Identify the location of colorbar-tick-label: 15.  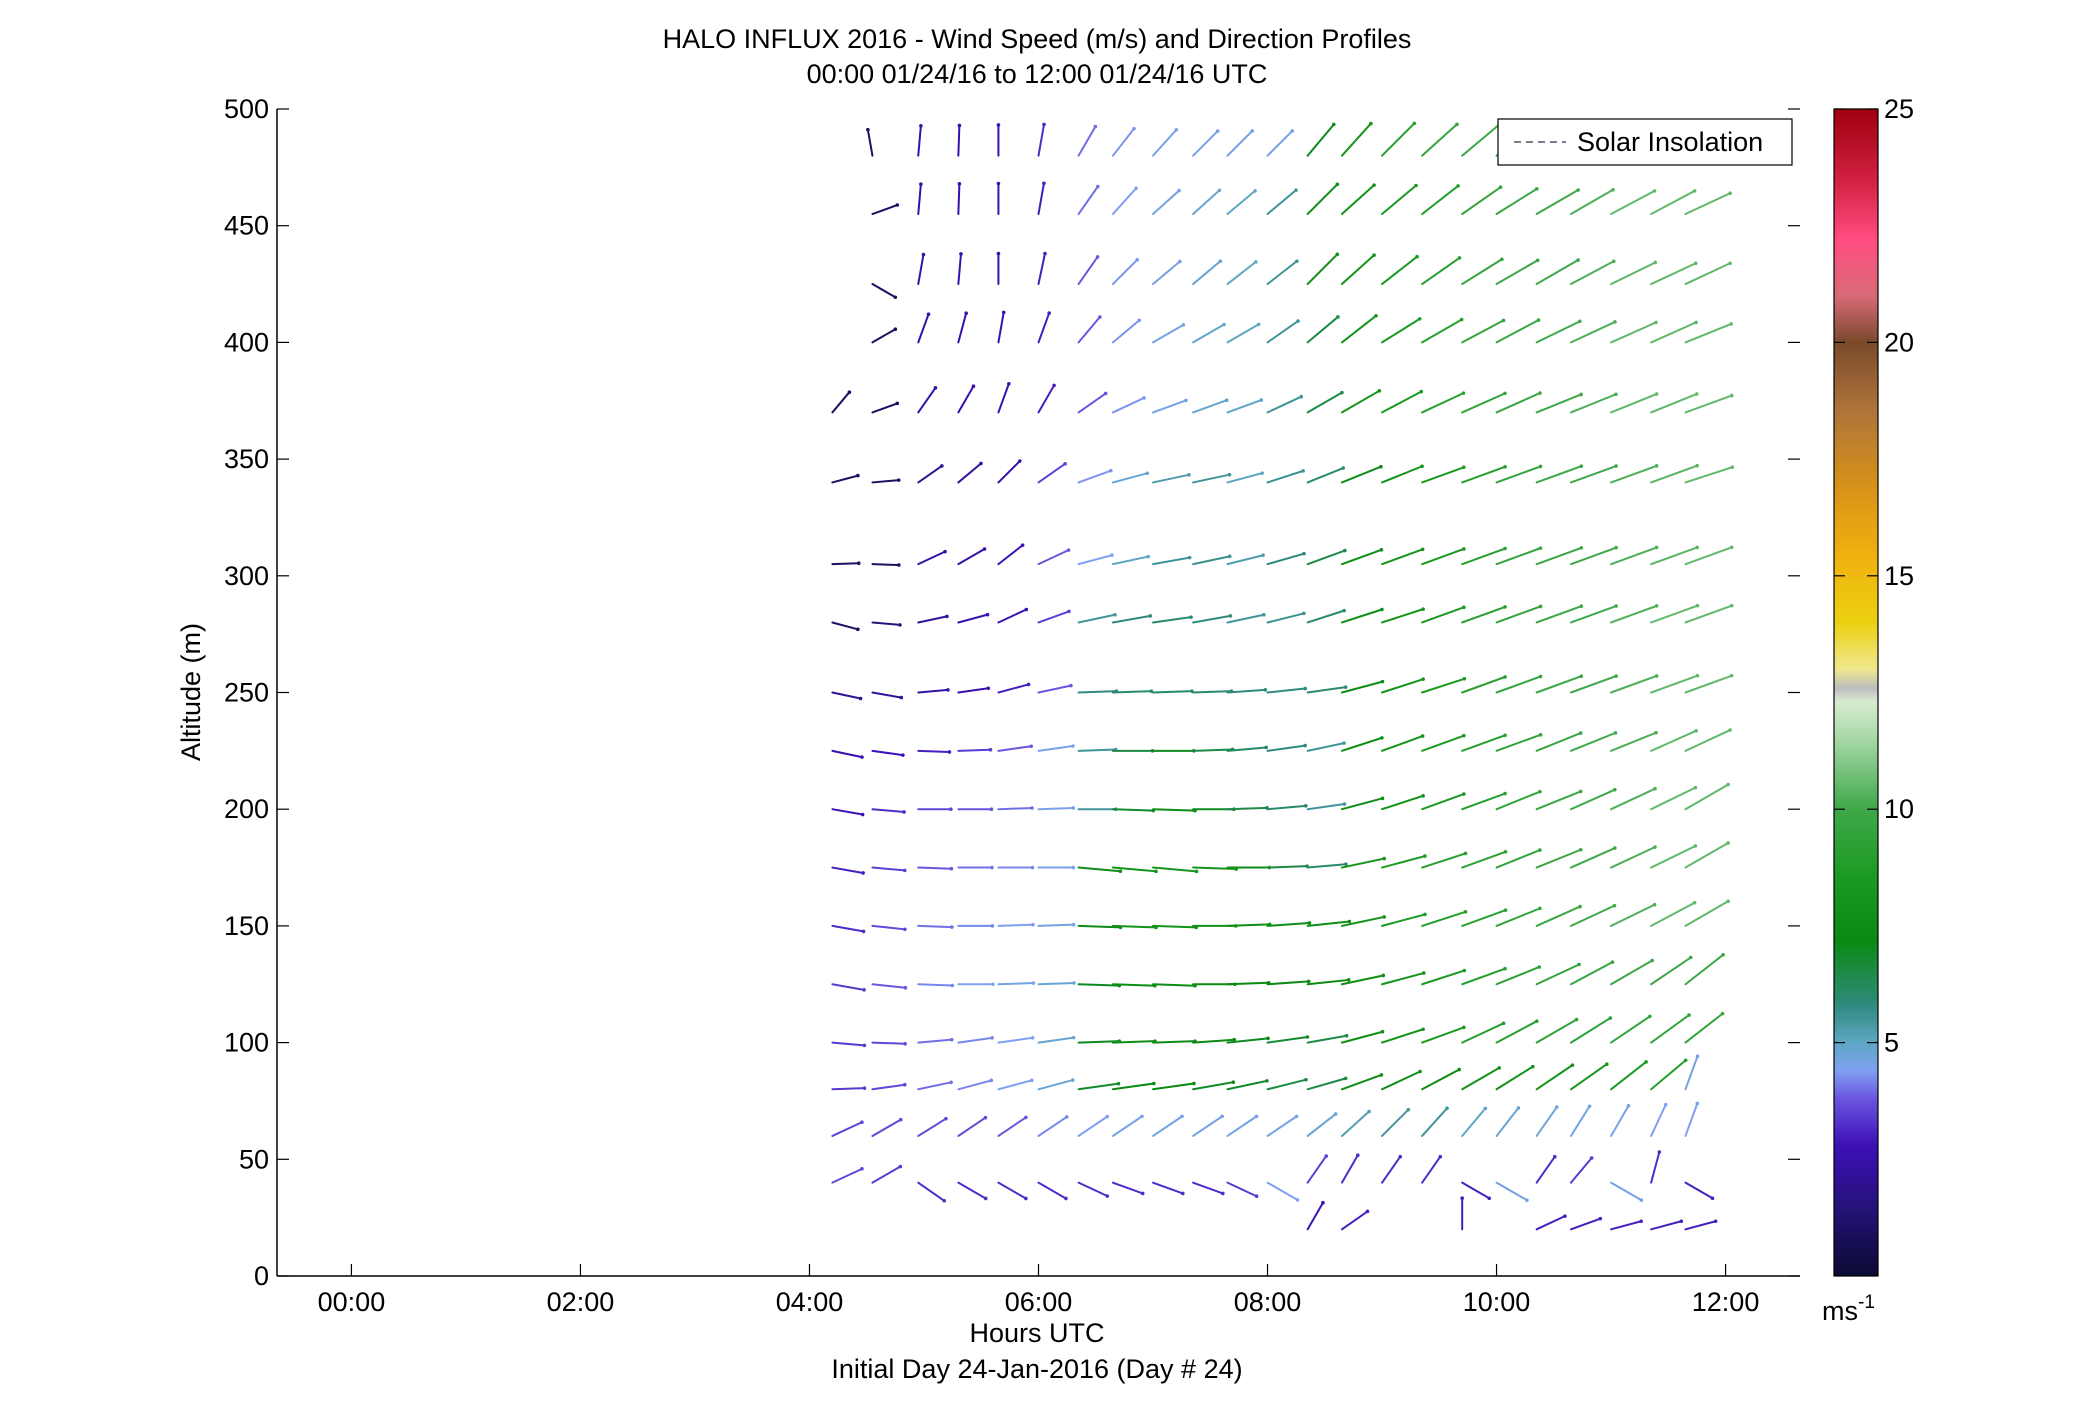
(1899, 576).